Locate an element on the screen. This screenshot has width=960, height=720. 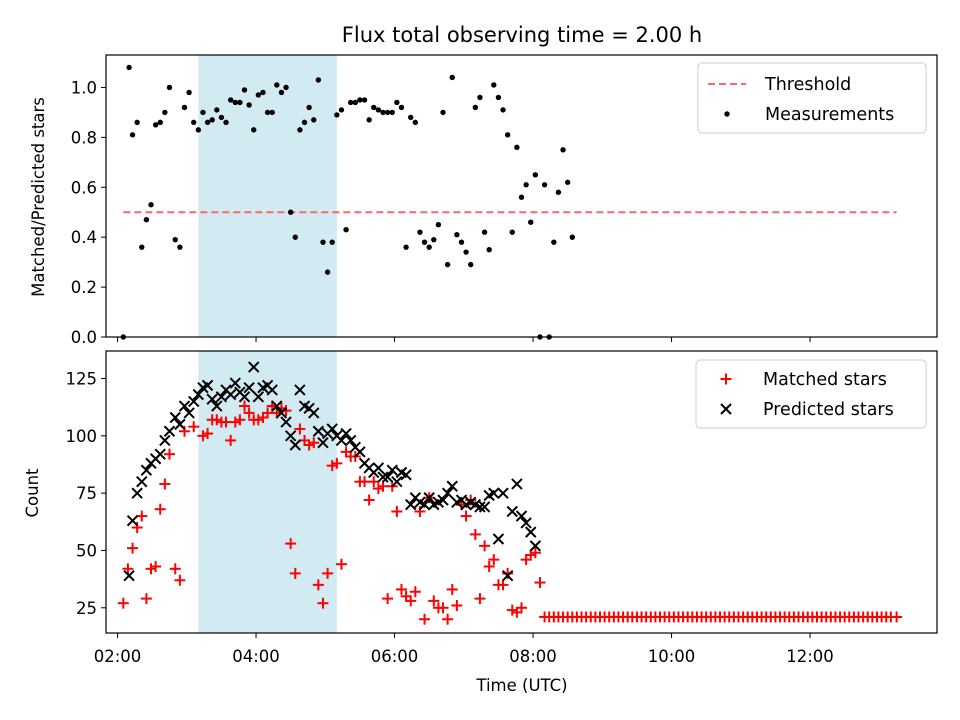
y-tick-label: 0.0 is located at coordinates (84, 337).